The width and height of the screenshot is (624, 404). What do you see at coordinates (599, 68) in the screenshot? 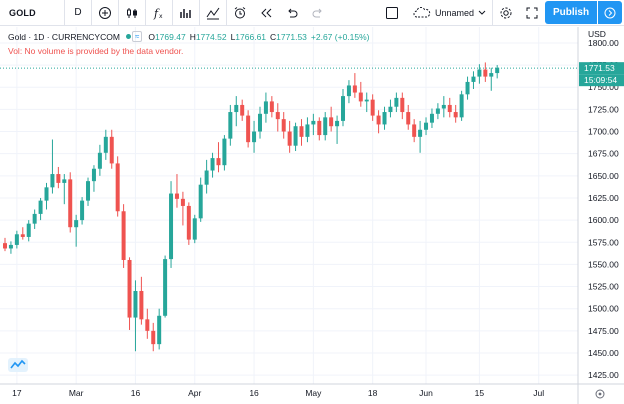
I see `svg-text: 1771.53` at bounding box center [599, 68].